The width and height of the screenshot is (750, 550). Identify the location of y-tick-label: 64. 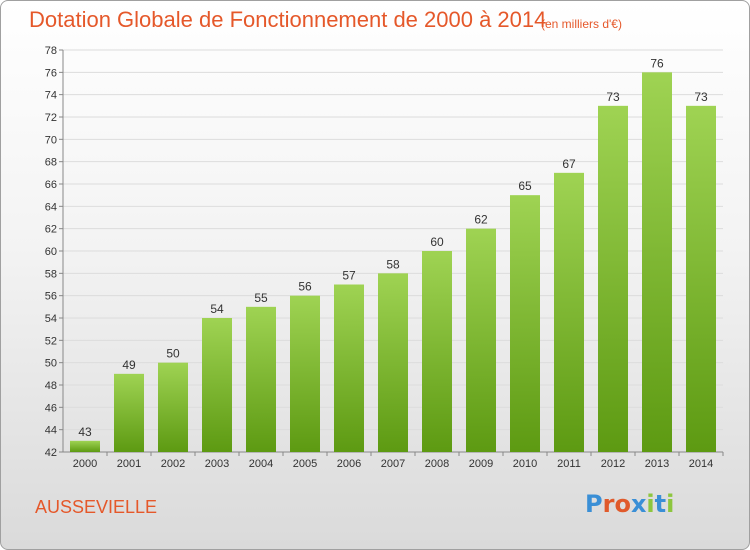
(51, 207).